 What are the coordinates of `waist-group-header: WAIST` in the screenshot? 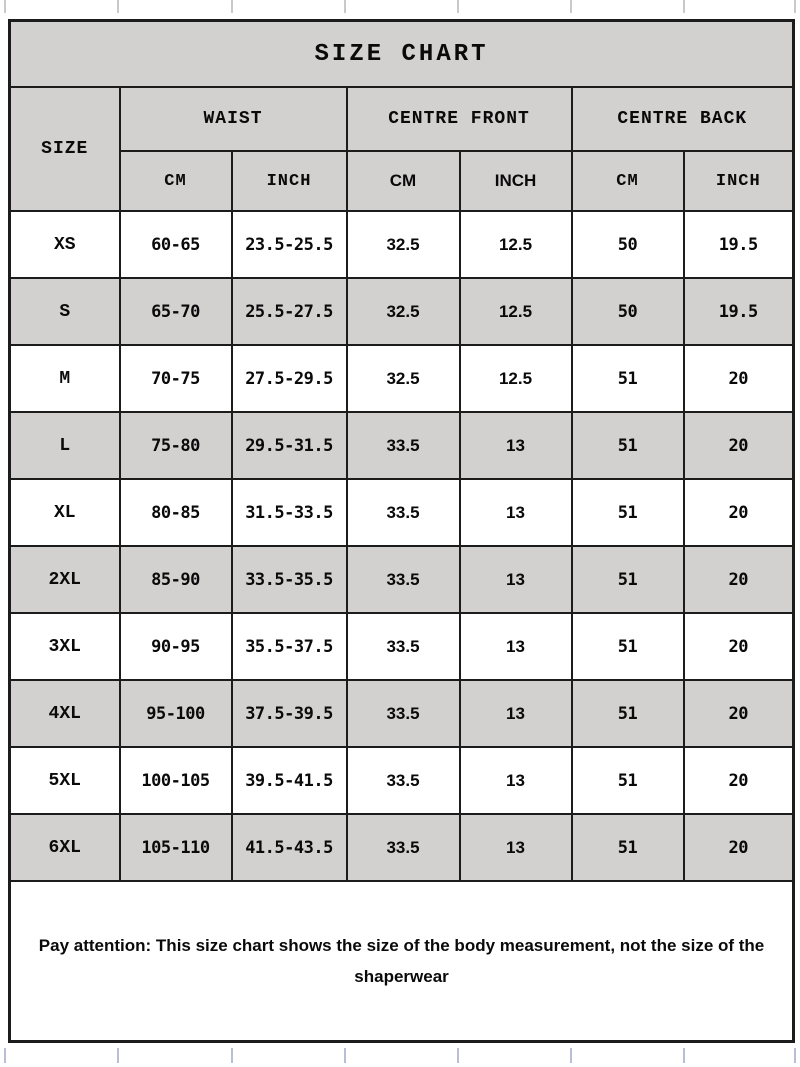 It's located at (233, 119).